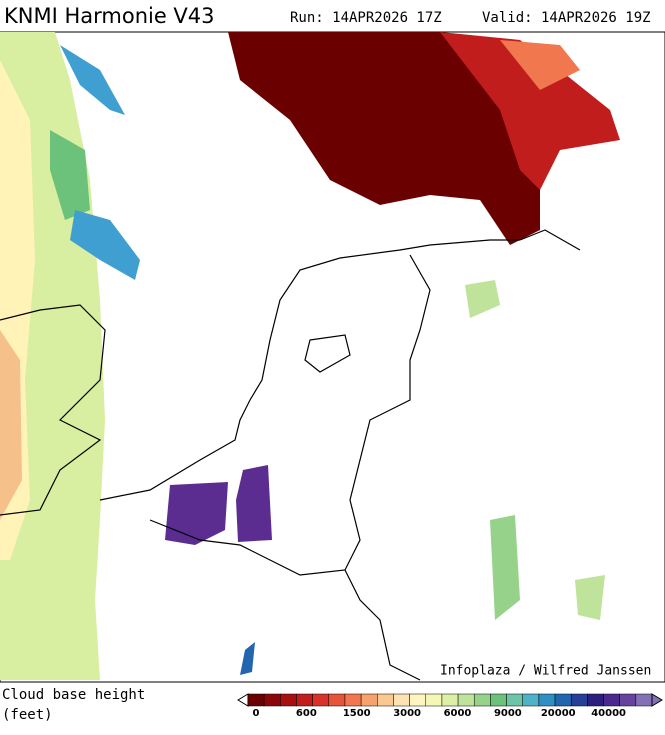  What do you see at coordinates (382, 625) in the screenshot?
I see `border` at bounding box center [382, 625].